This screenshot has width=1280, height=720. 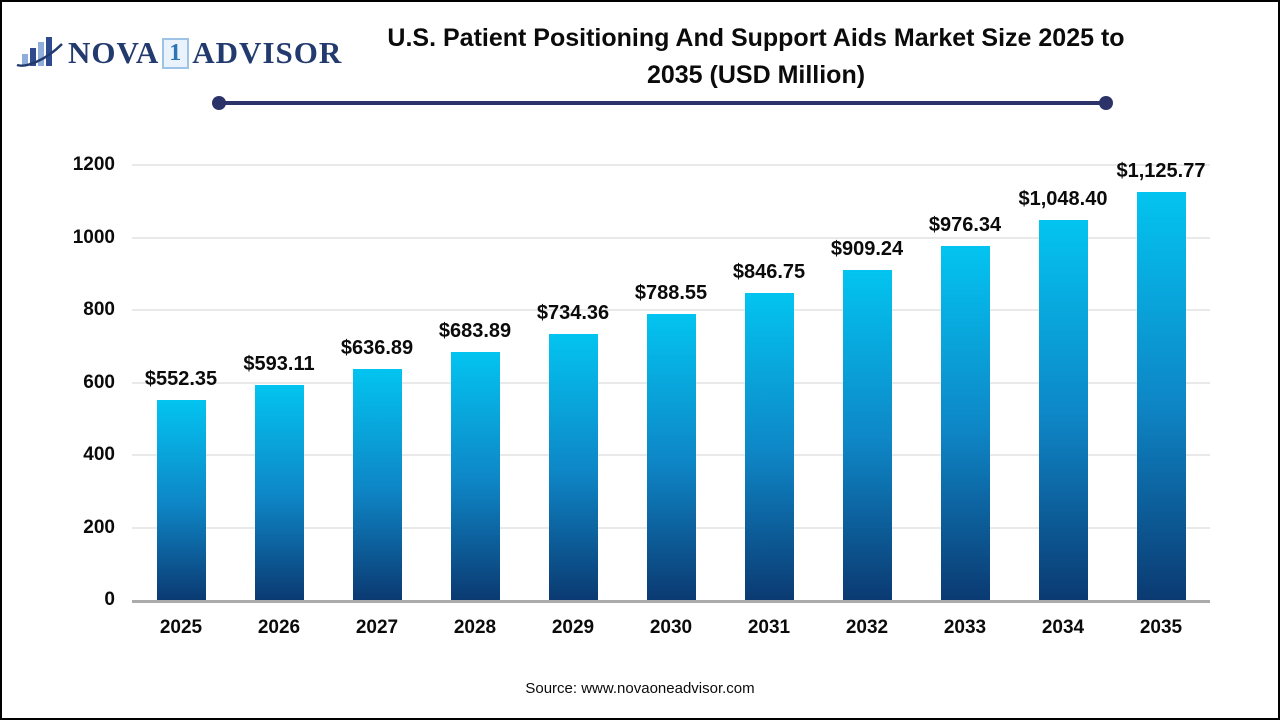 What do you see at coordinates (99, 382) in the screenshot?
I see `y-axis-tick-label-600: 600` at bounding box center [99, 382].